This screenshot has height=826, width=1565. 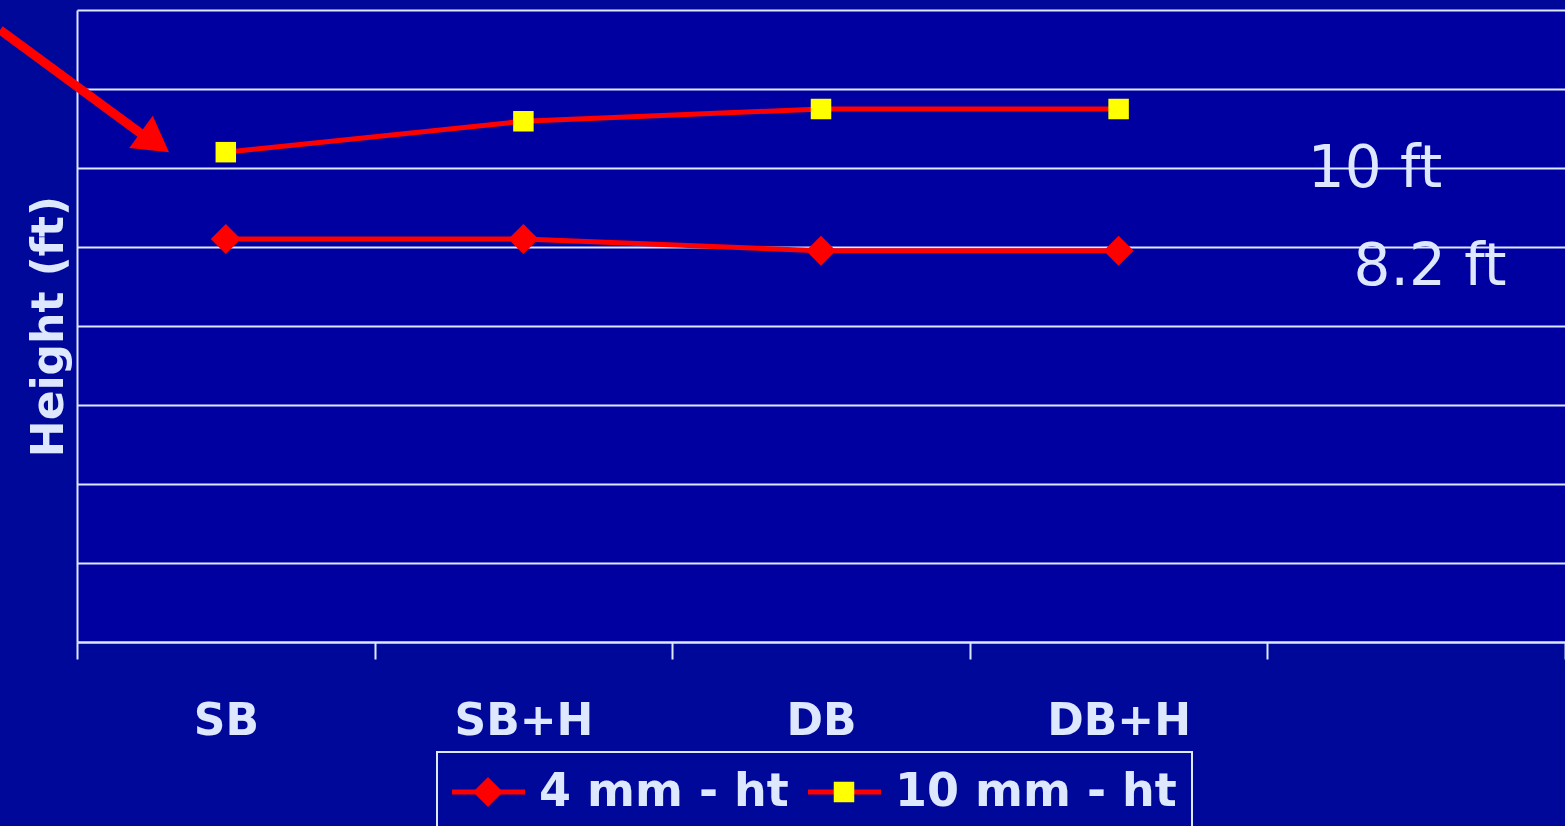 What do you see at coordinates (664, 790) in the screenshot?
I see `legend-label: 4 mm - ht` at bounding box center [664, 790].